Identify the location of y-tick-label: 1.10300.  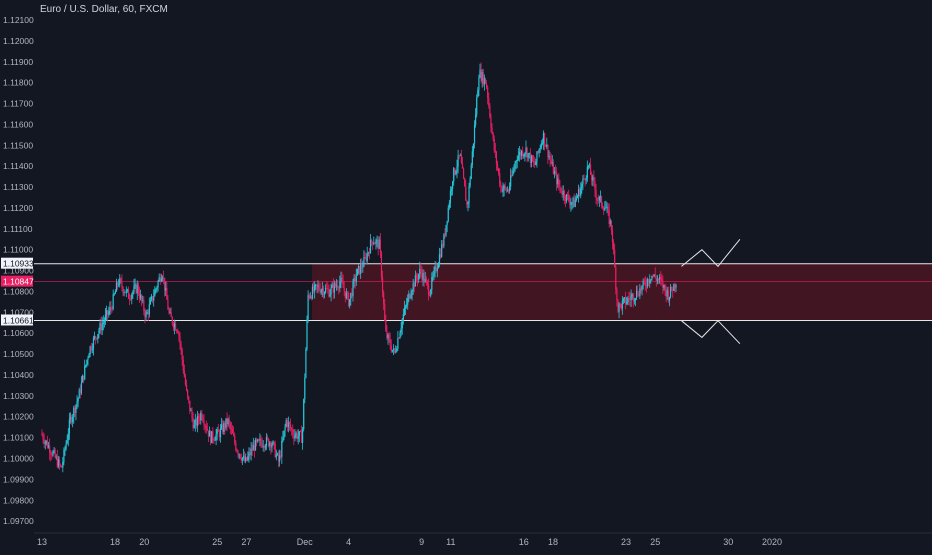
(18, 396).